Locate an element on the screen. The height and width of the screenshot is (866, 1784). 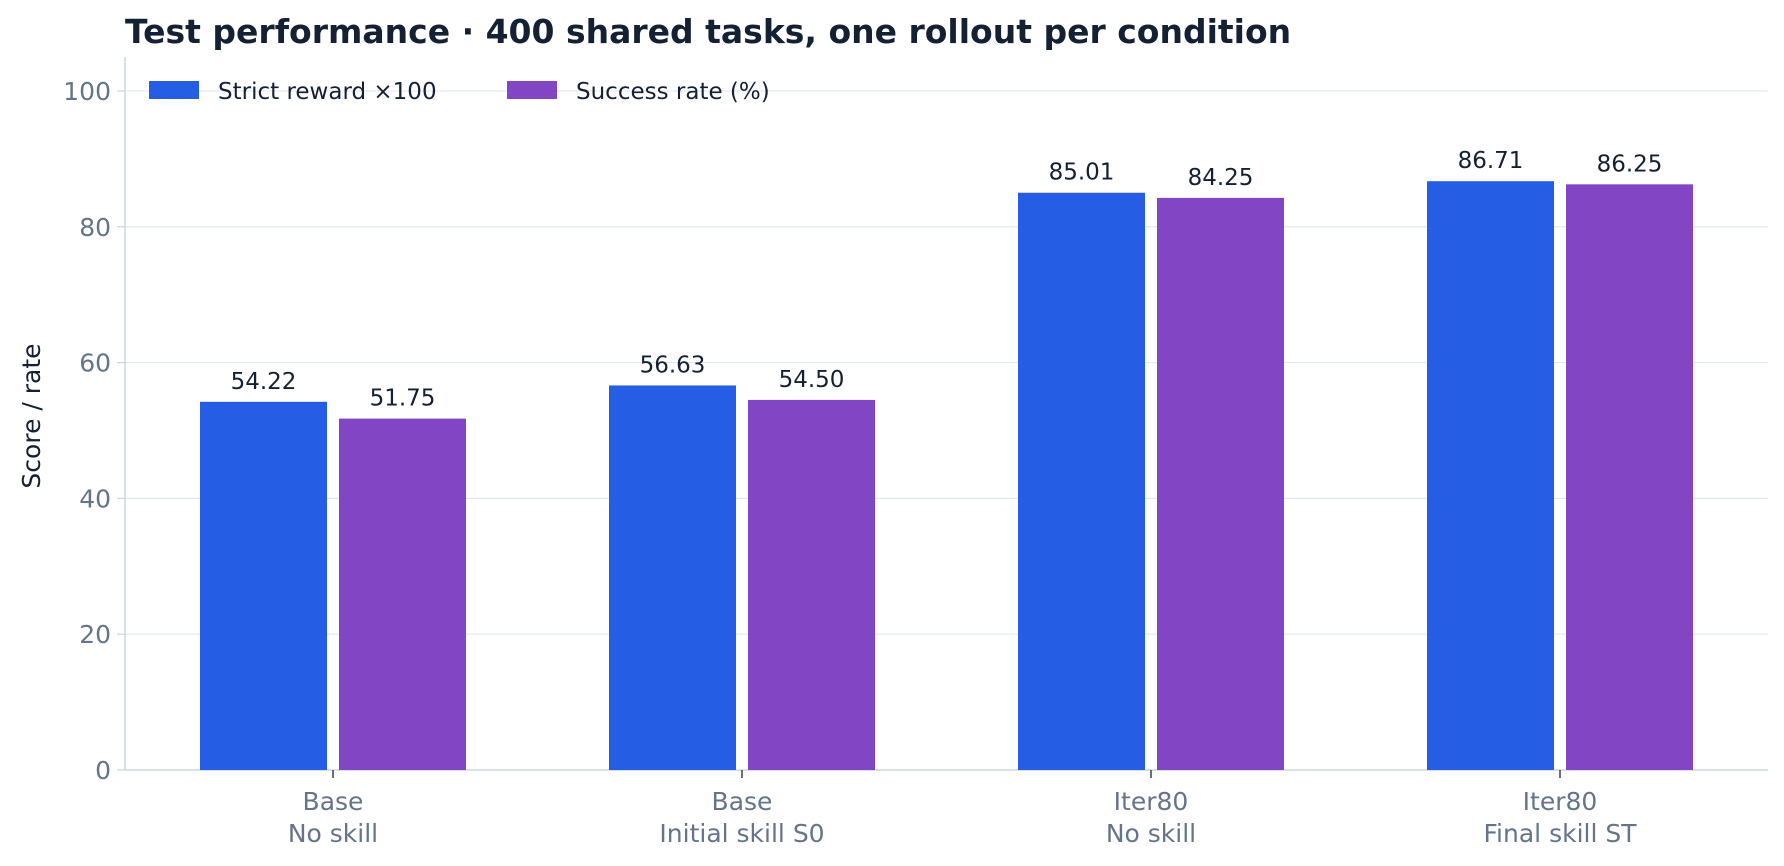
data-label: 86.71 is located at coordinates (1491, 161).